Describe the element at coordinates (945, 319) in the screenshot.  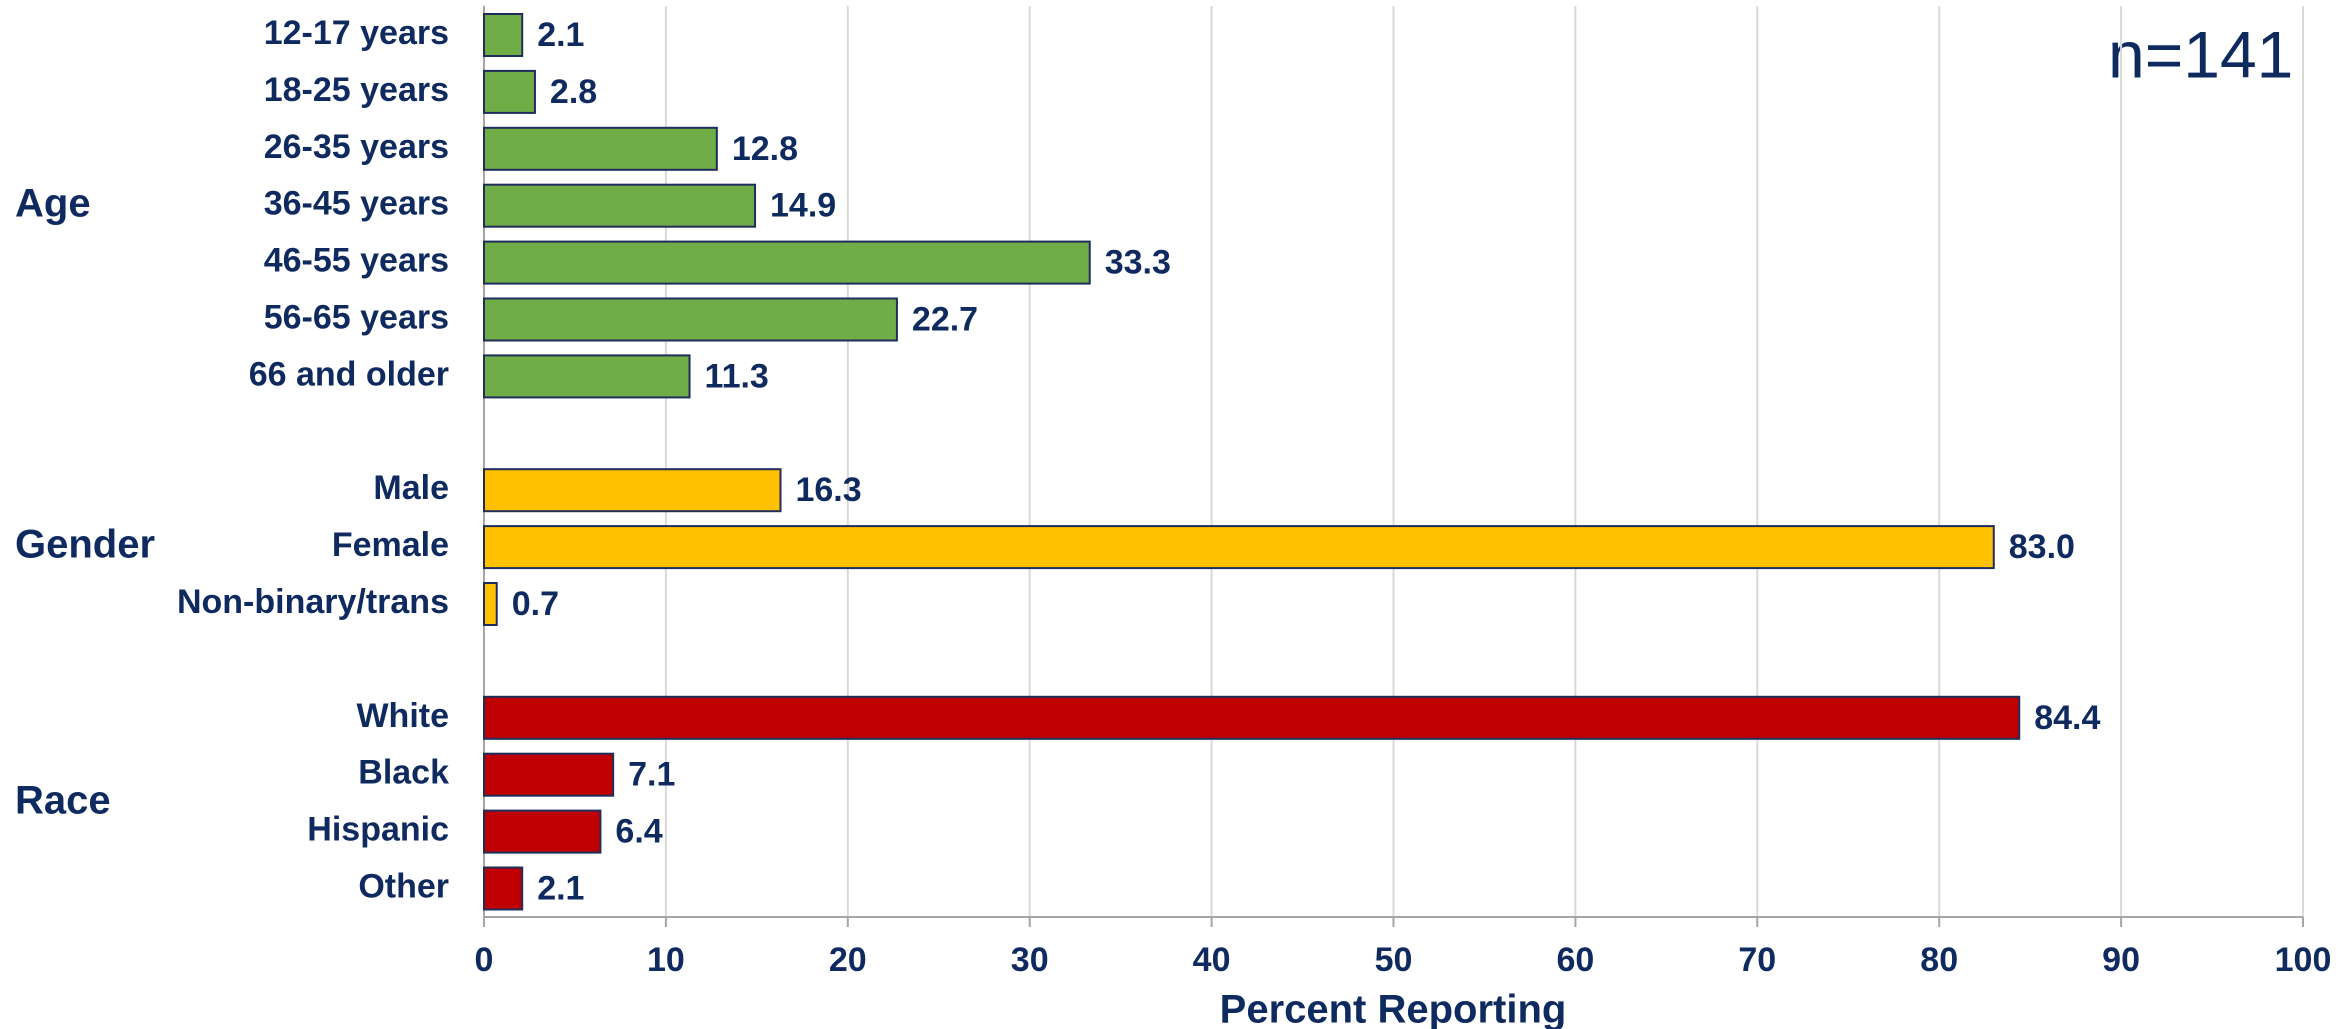
I see `value-label: 22.7` at that location.